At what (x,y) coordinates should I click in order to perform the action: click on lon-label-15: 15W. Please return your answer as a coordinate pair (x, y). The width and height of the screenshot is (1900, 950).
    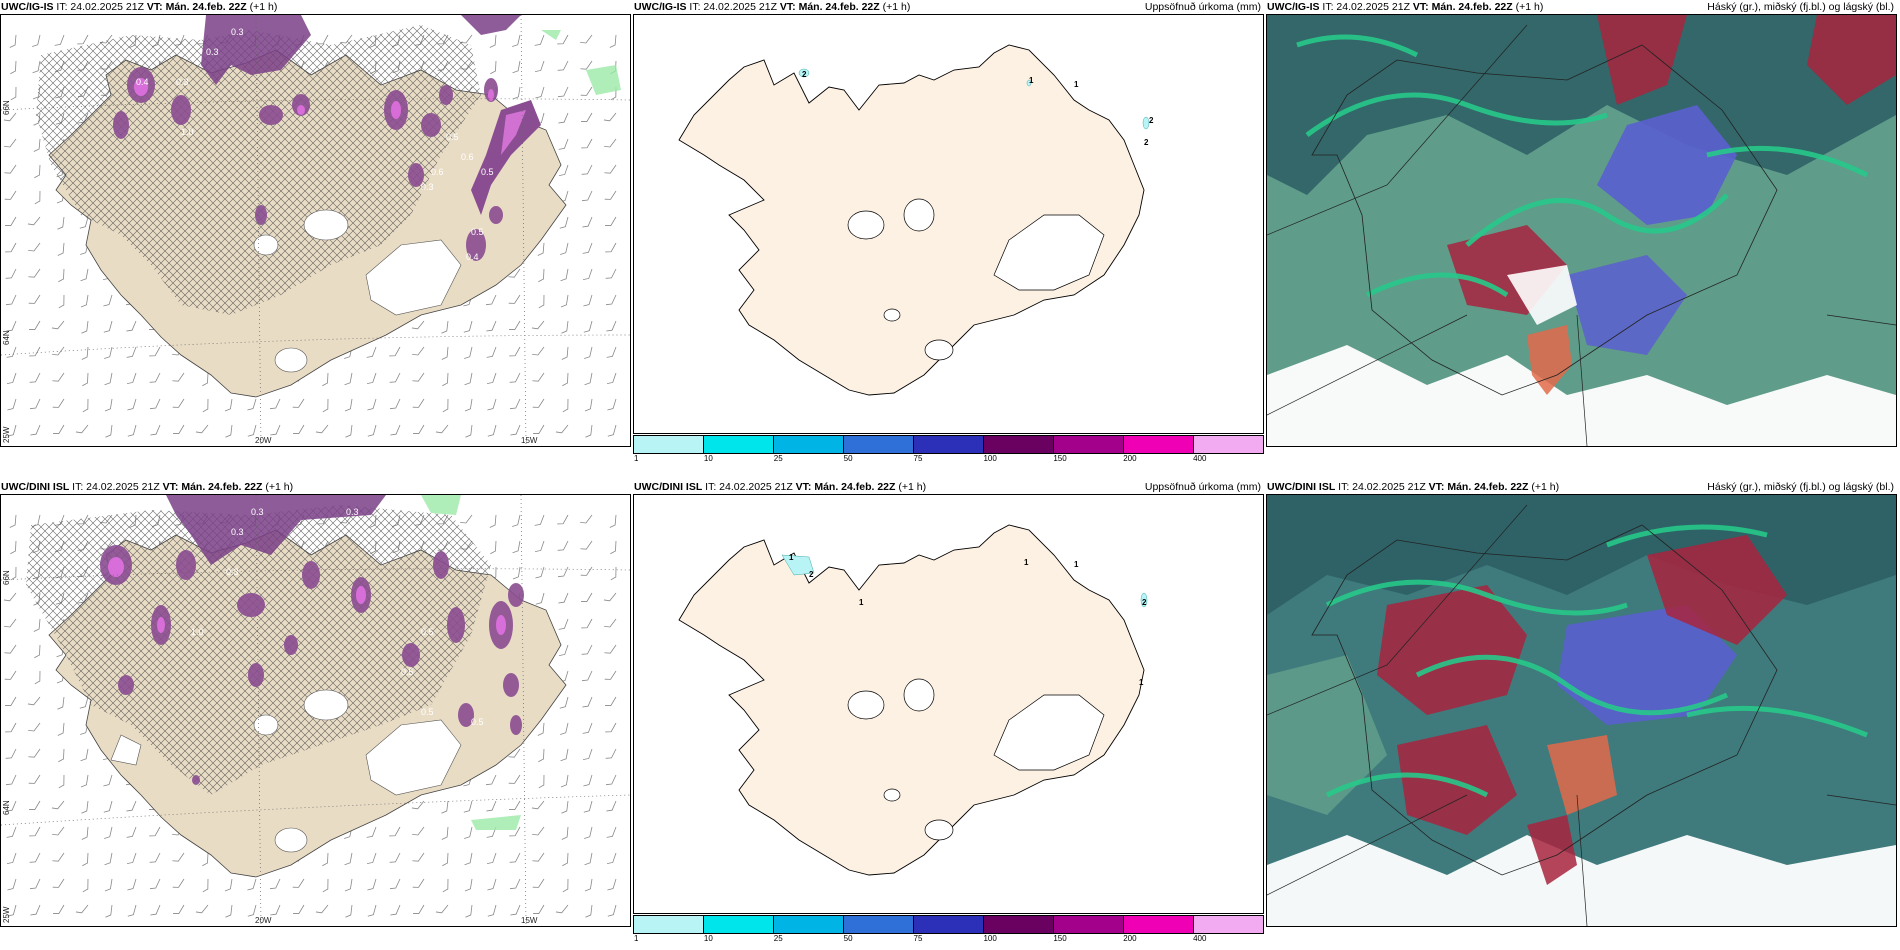
    Looking at the image, I should click on (529, 440).